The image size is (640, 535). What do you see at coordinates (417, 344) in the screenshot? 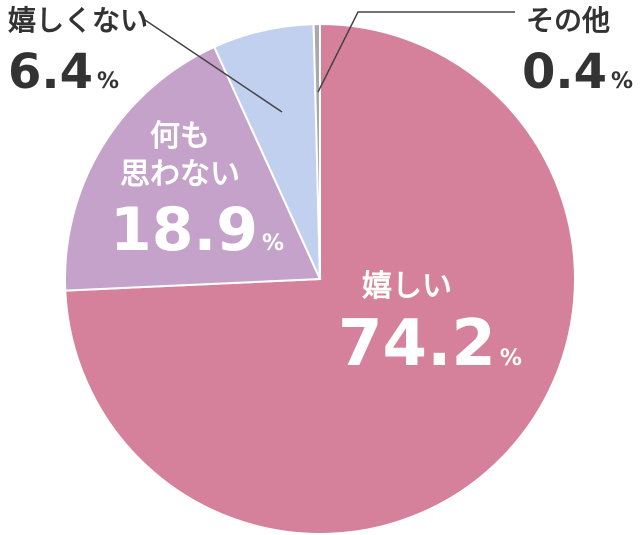
I see `value-label: 74.2` at bounding box center [417, 344].